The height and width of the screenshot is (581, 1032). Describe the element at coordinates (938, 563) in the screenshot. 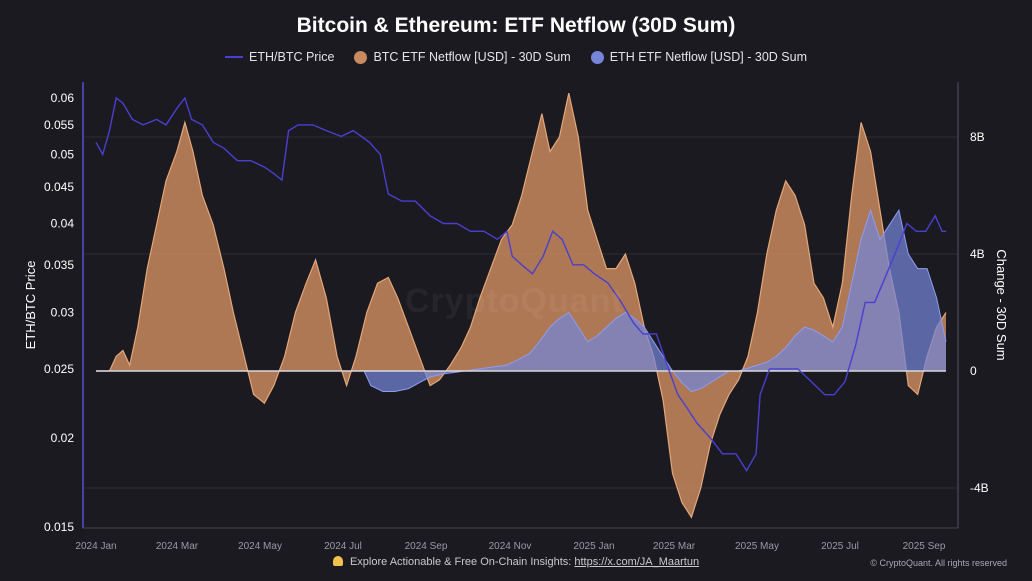

I see `copyright-credit: © CryptoQuant. All rights reserved` at that location.